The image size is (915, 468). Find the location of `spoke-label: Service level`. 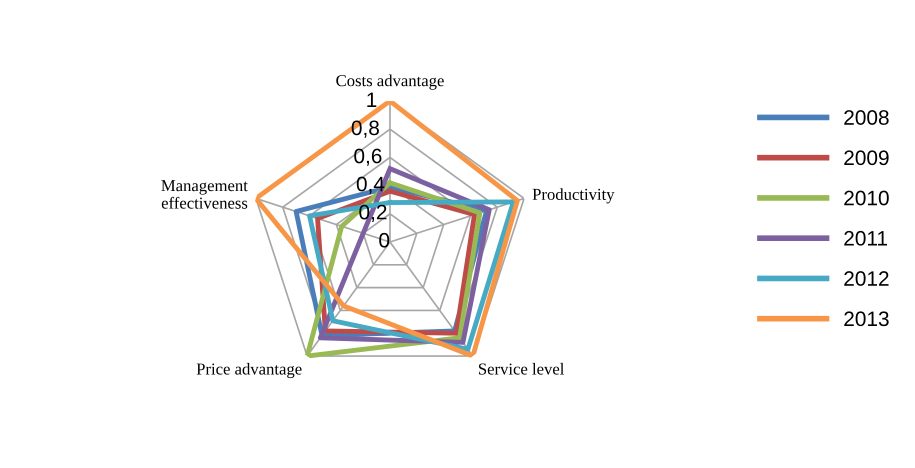

spoke-label: Service level is located at coordinates (521, 368).